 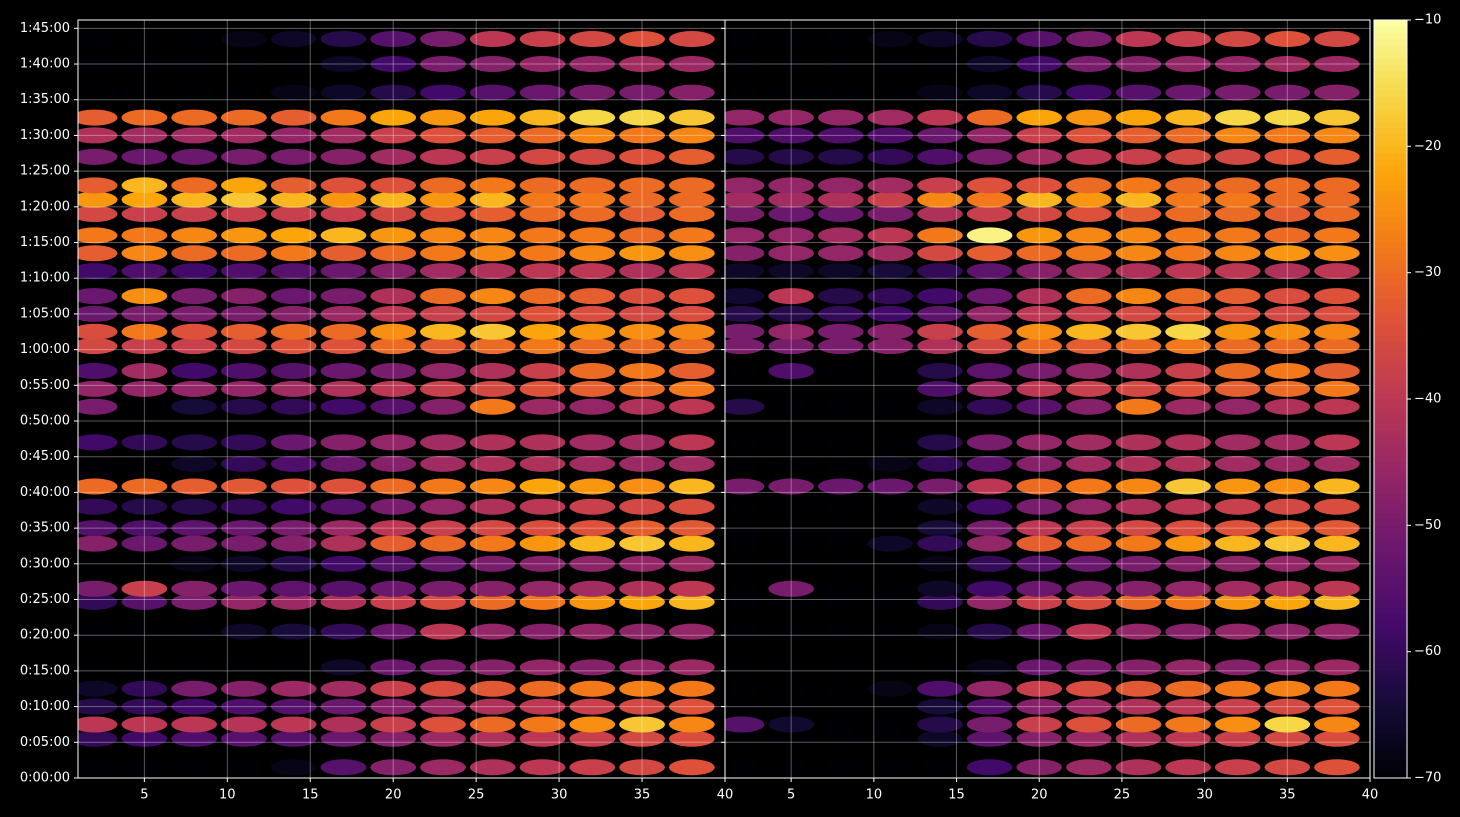 I want to click on y-tick-label: 0:45:00, so click(x=45, y=456).